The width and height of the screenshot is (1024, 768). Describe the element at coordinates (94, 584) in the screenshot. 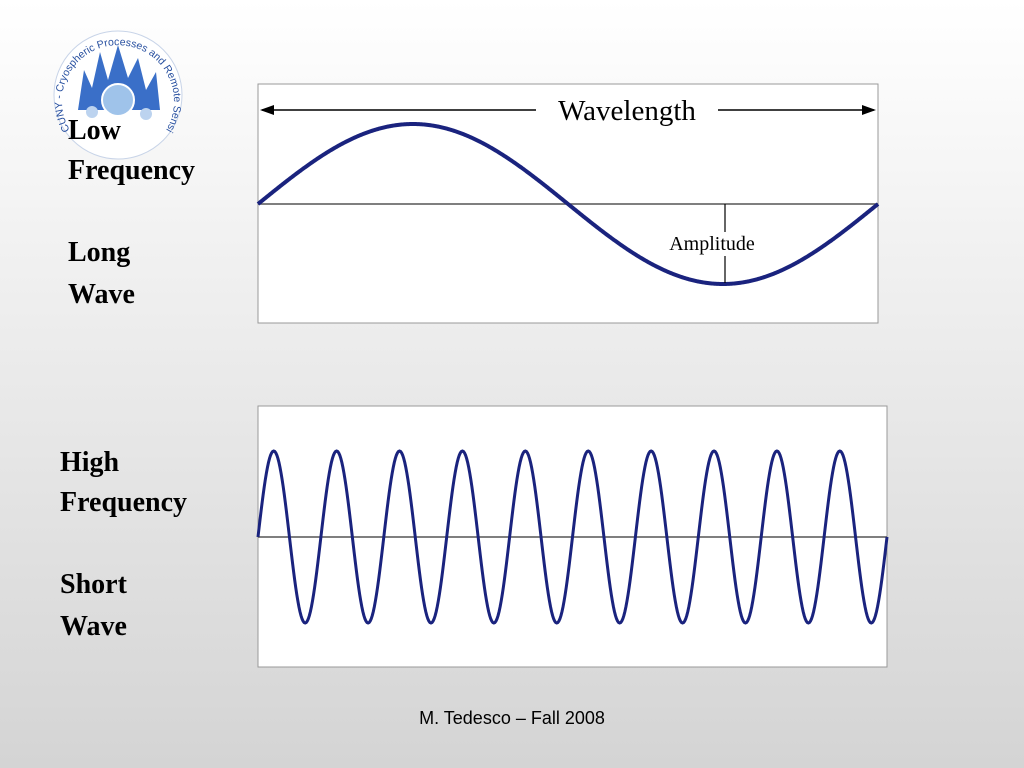

I see `label: Short` at that location.